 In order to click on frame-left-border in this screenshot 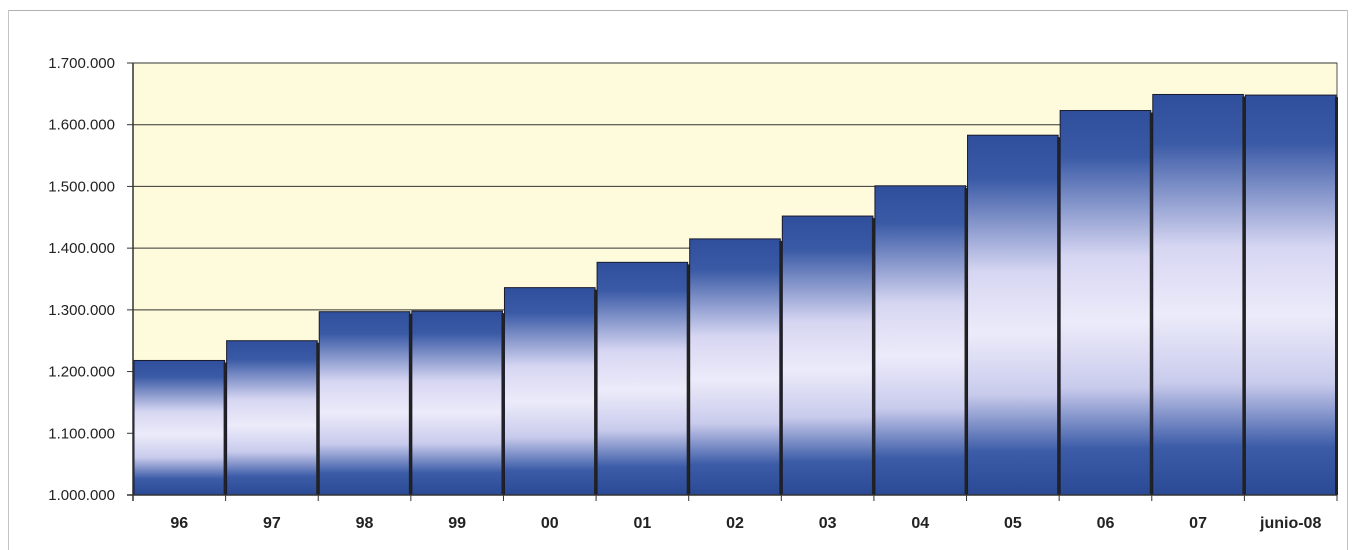, I will do `click(8, 280)`.